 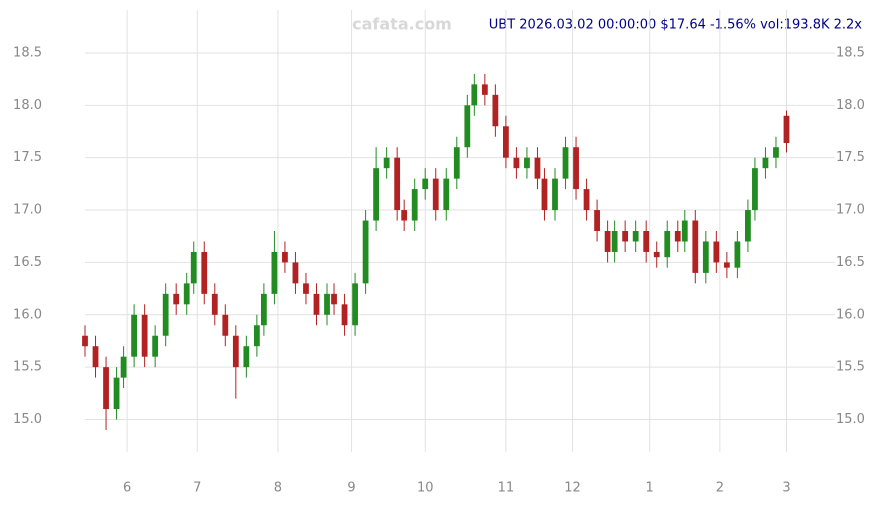 I want to click on x-tick-label: 9, so click(x=351, y=488).